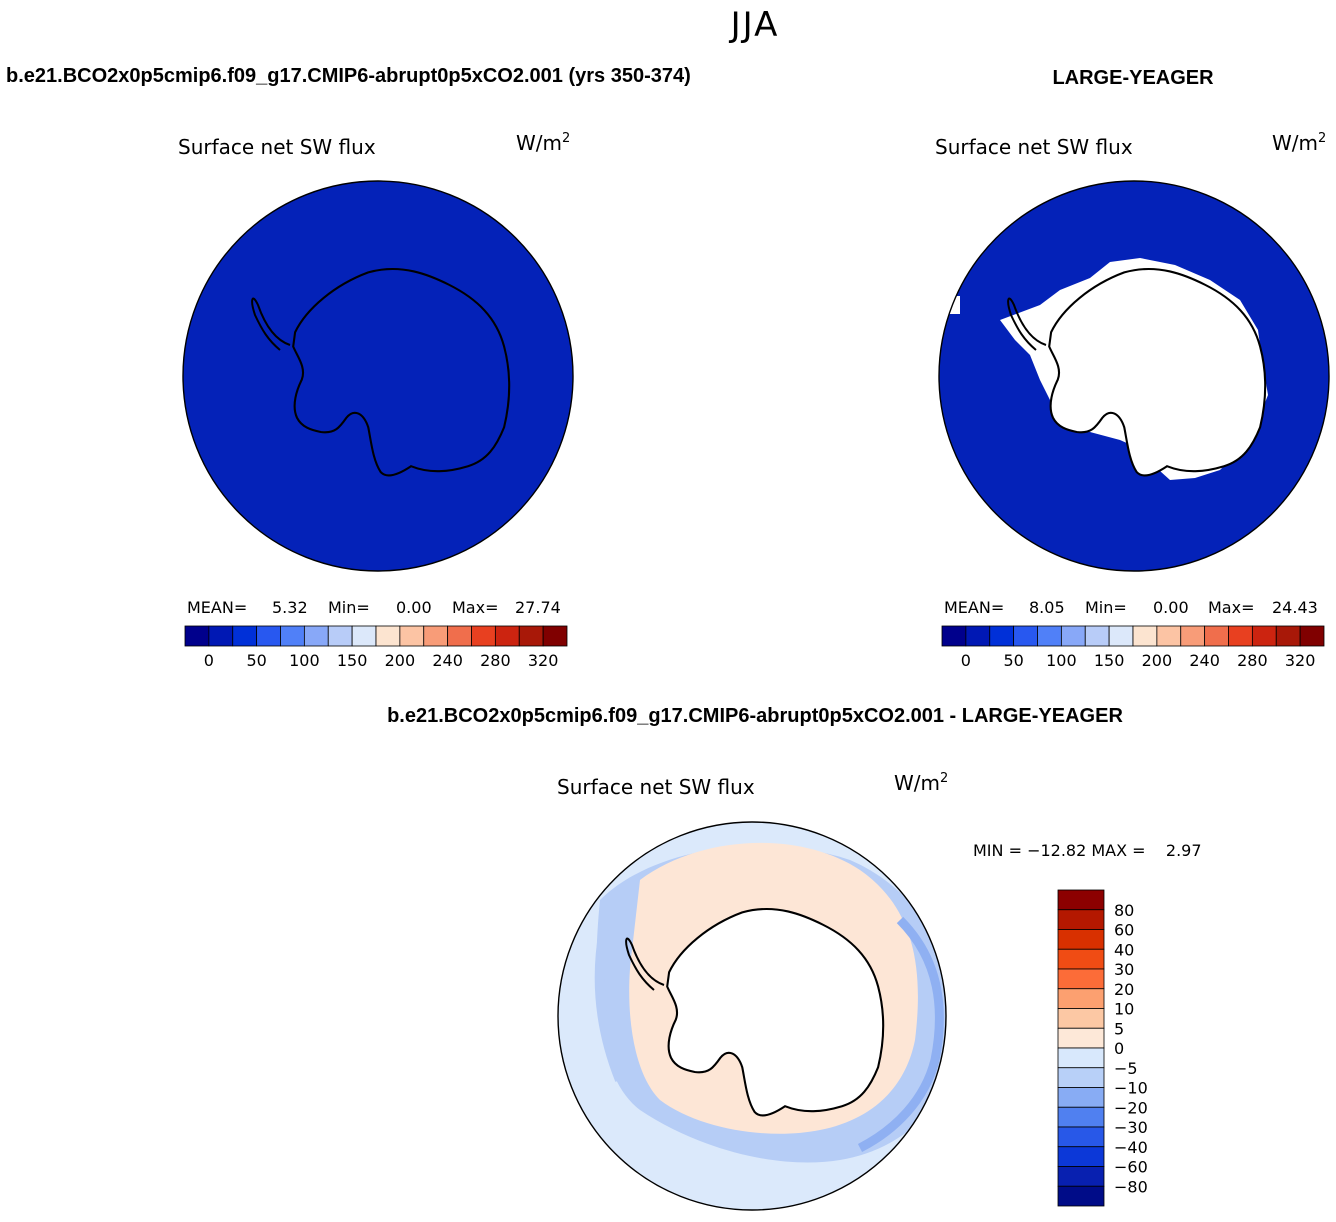  I want to click on left-units-label: W/m2, so click(543, 143).